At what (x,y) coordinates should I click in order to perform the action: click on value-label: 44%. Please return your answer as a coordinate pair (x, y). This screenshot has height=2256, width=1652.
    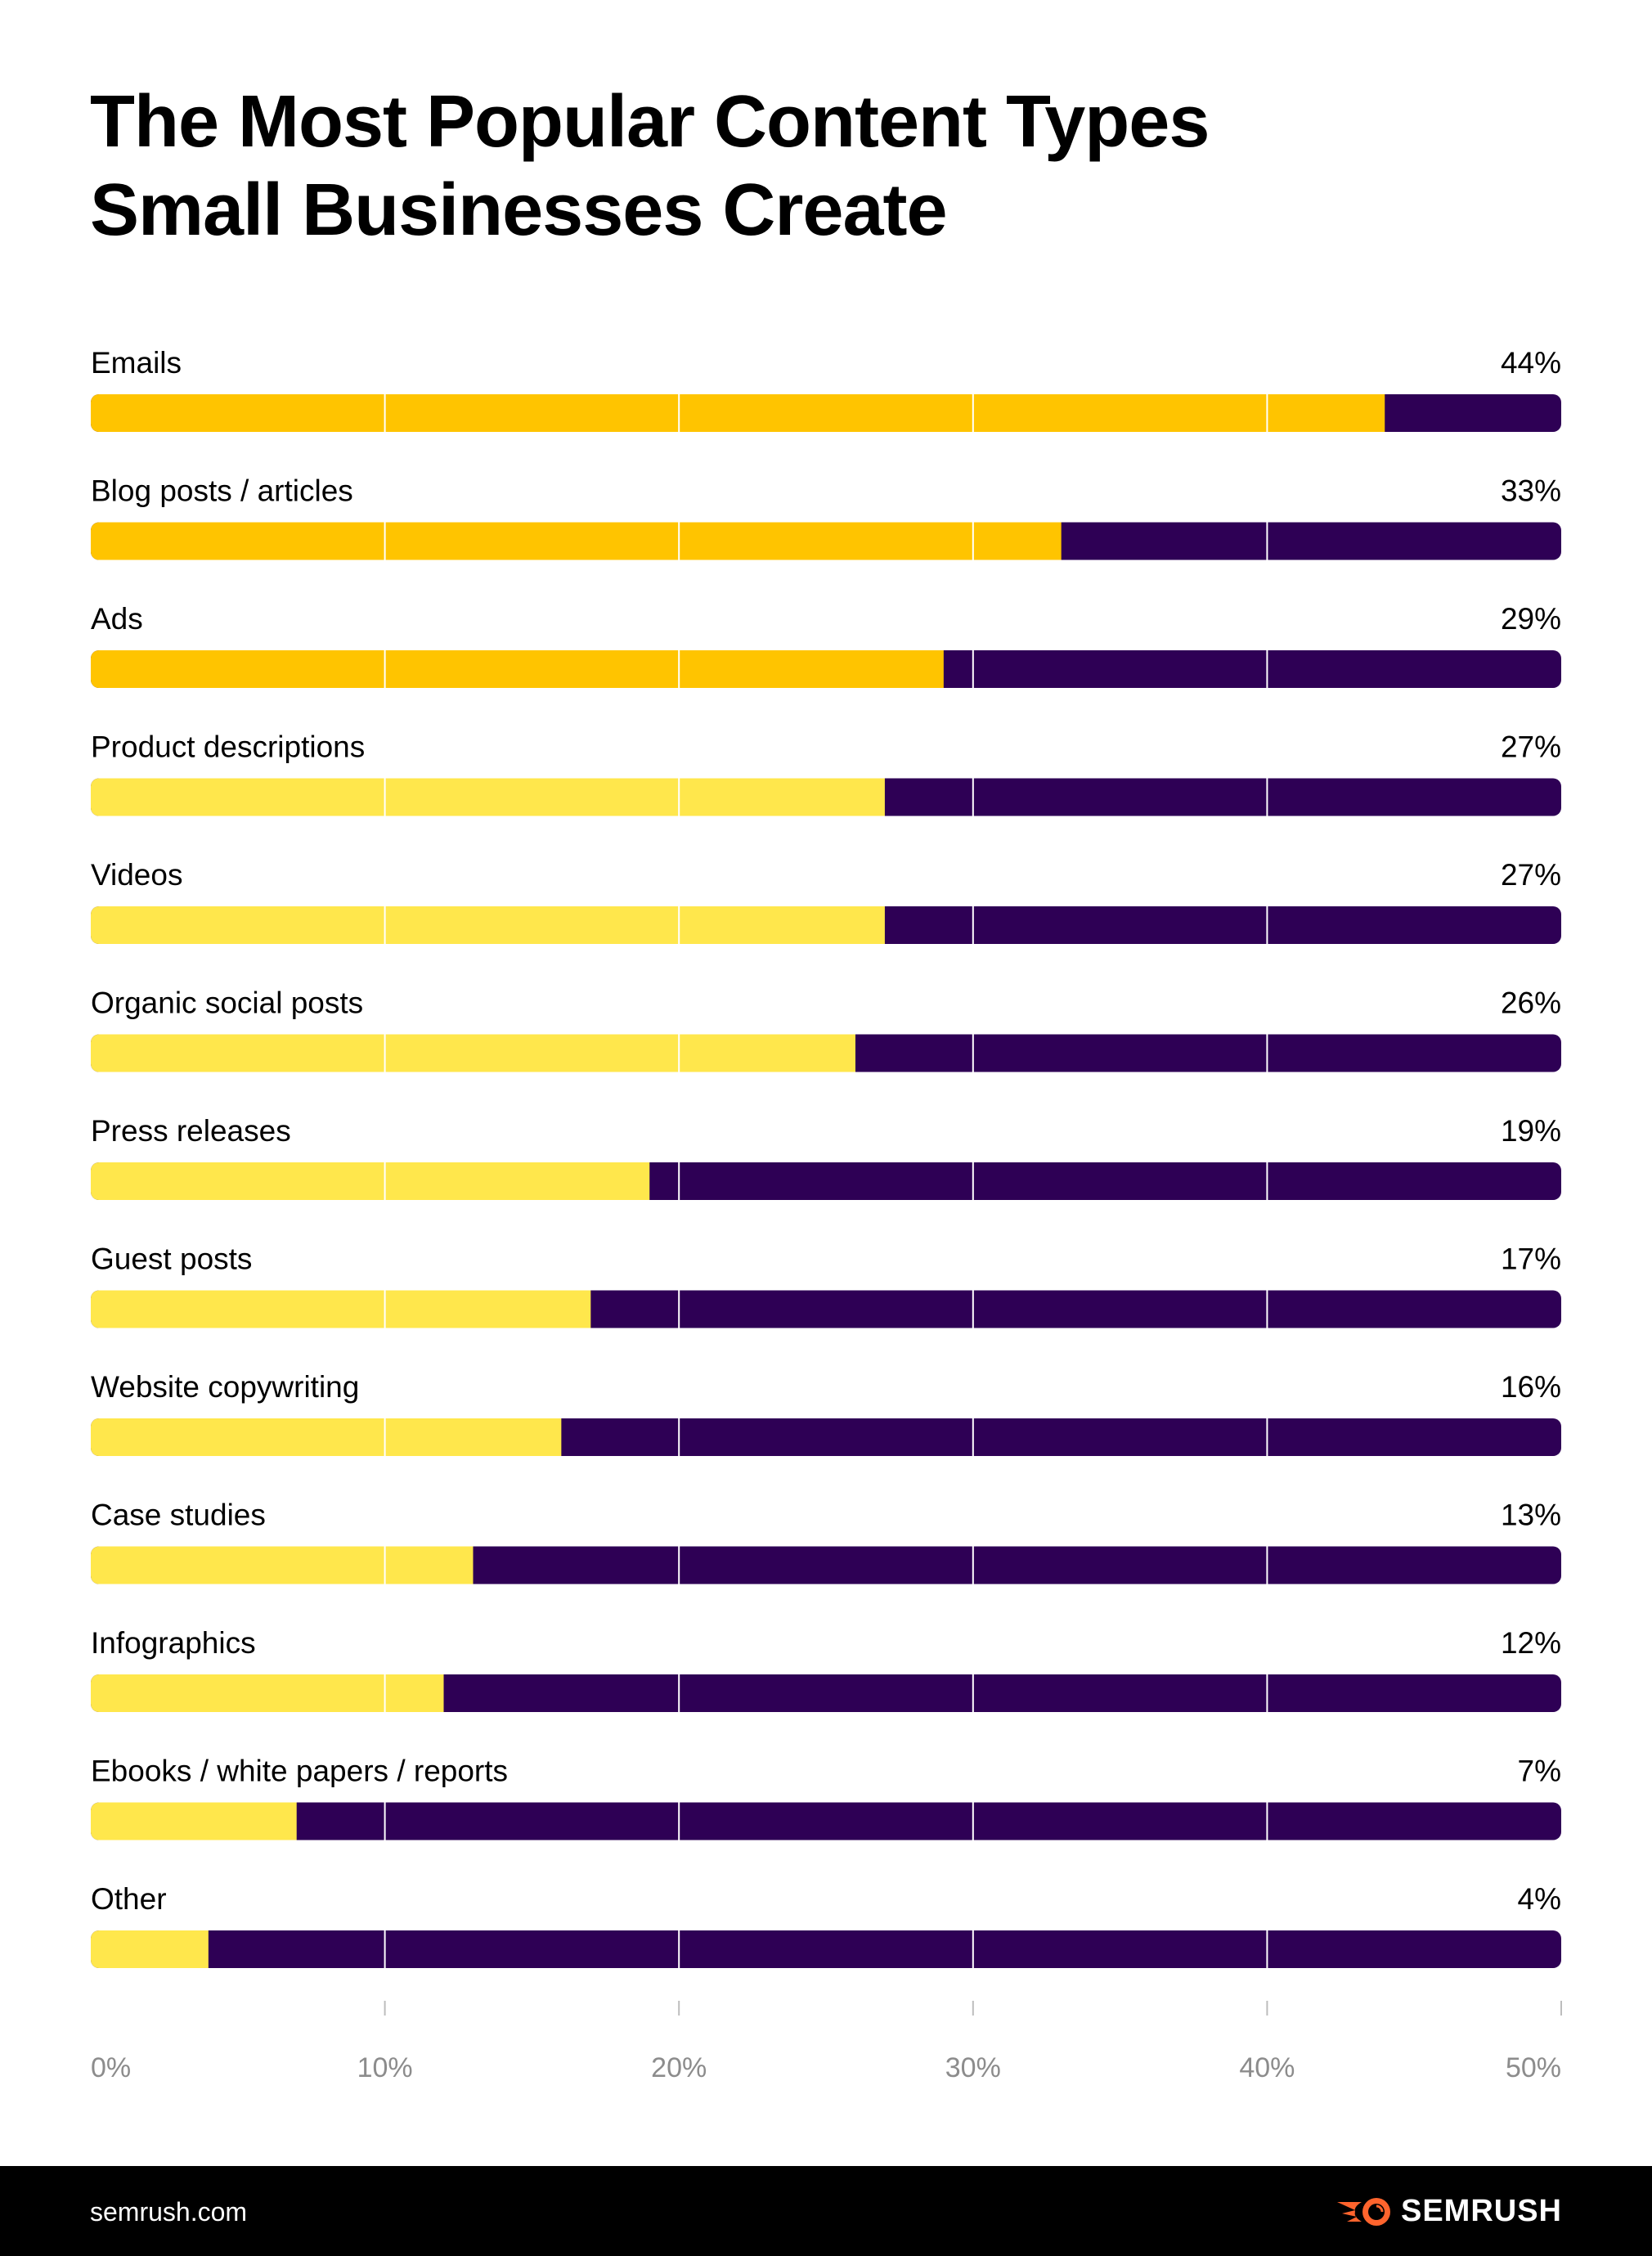
    Looking at the image, I should click on (1531, 363).